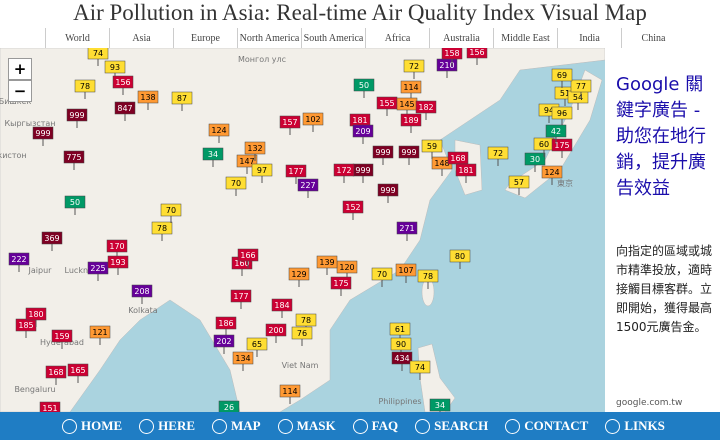  What do you see at coordinates (224, 344) in the screenshot?
I see `aqi-marker: 202` at bounding box center [224, 344].